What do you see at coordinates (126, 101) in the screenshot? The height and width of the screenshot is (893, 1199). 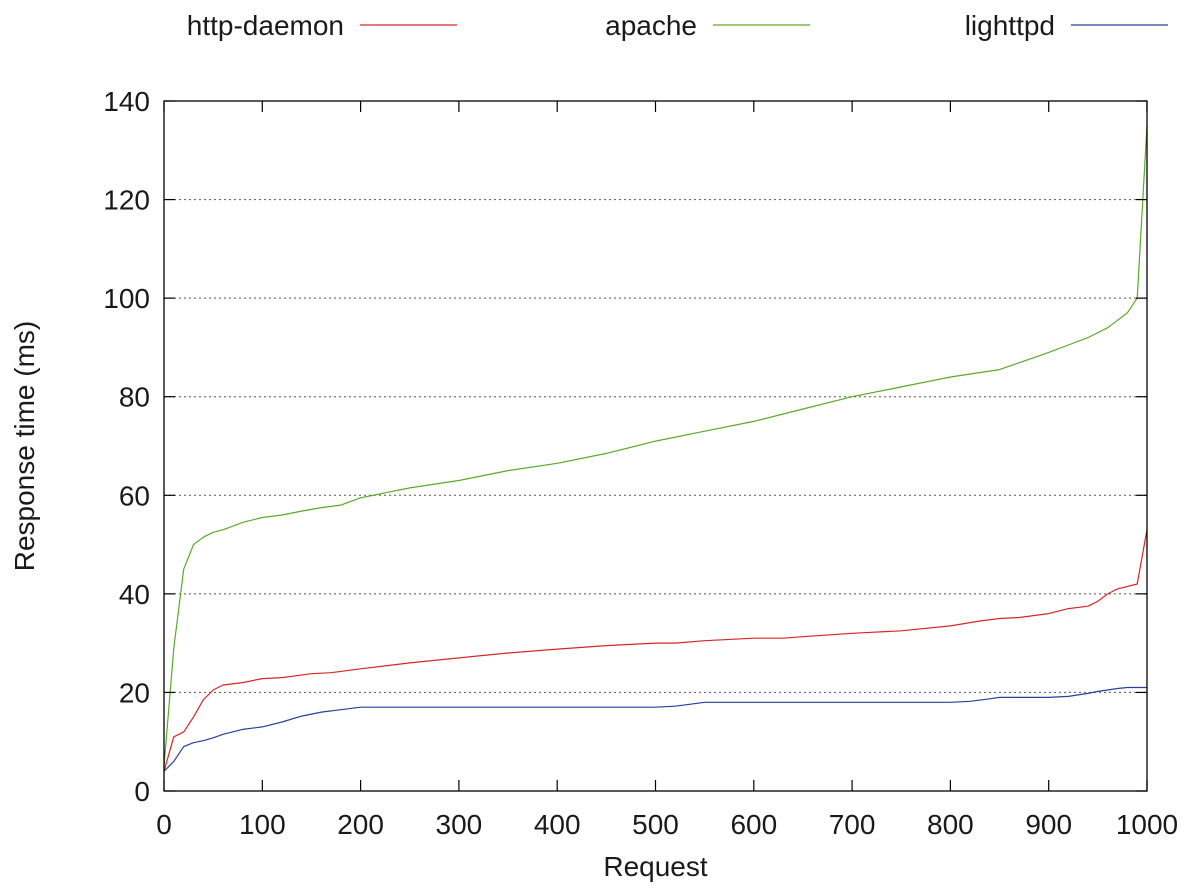 I see `y-tick-label: 140` at bounding box center [126, 101].